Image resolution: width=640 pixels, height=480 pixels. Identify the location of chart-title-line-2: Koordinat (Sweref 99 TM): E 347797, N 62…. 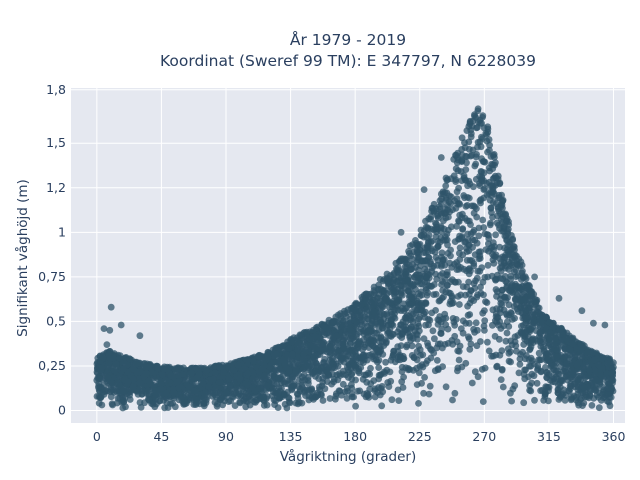
(348, 61).